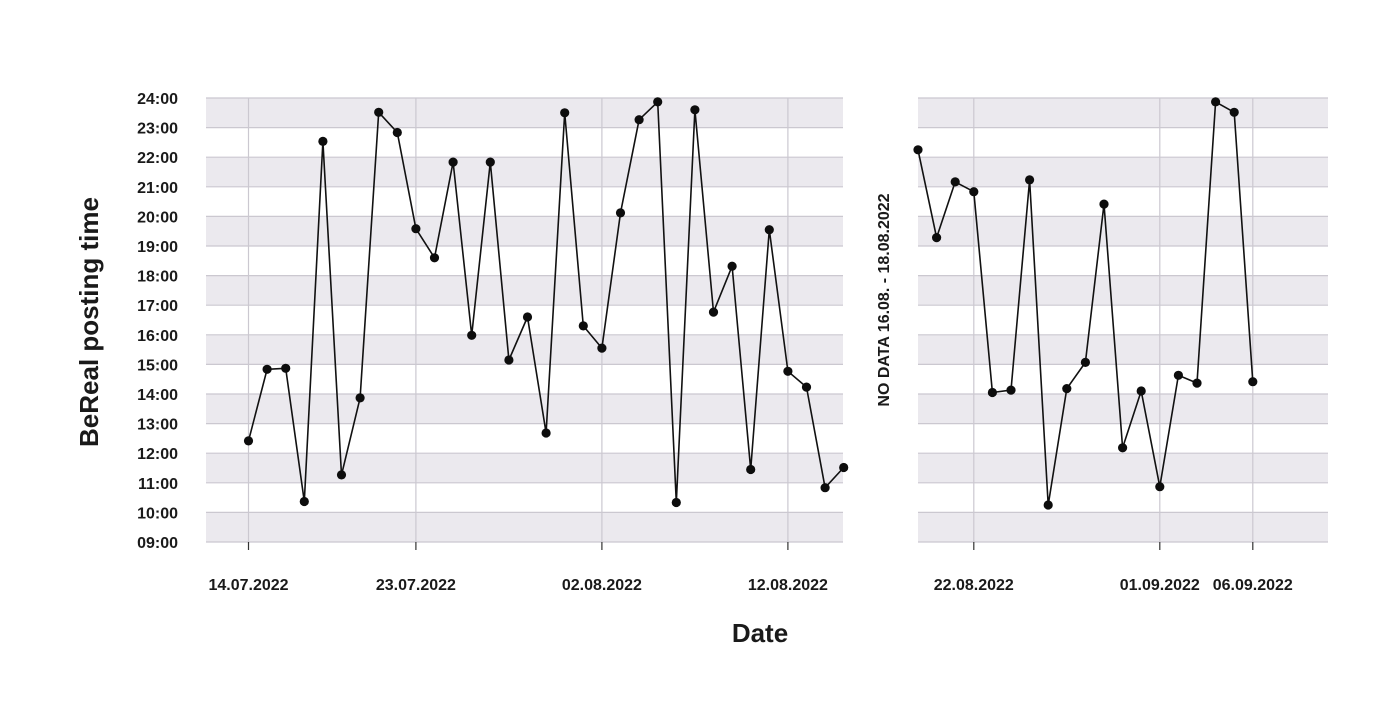  What do you see at coordinates (760, 633) in the screenshot?
I see `x-axis-title: Date` at bounding box center [760, 633].